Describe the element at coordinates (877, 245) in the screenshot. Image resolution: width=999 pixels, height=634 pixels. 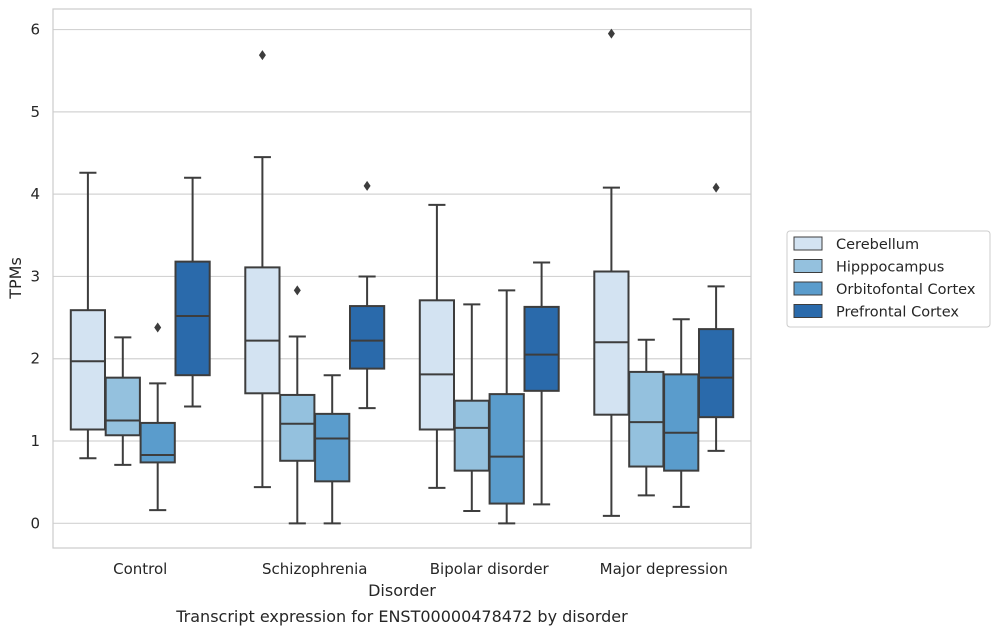
I see `legend-label: Cerebellum` at that location.